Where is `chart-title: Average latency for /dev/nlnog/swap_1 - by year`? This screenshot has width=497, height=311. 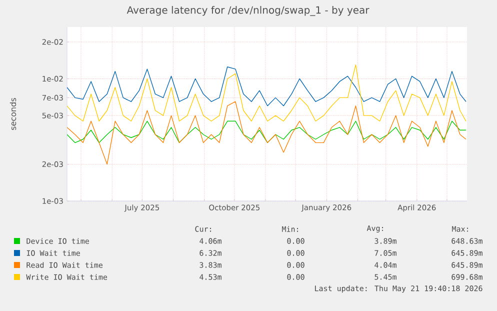 chart-title: Average latency for /dev/nlnog/swap_1 - by year is located at coordinates (248, 11).